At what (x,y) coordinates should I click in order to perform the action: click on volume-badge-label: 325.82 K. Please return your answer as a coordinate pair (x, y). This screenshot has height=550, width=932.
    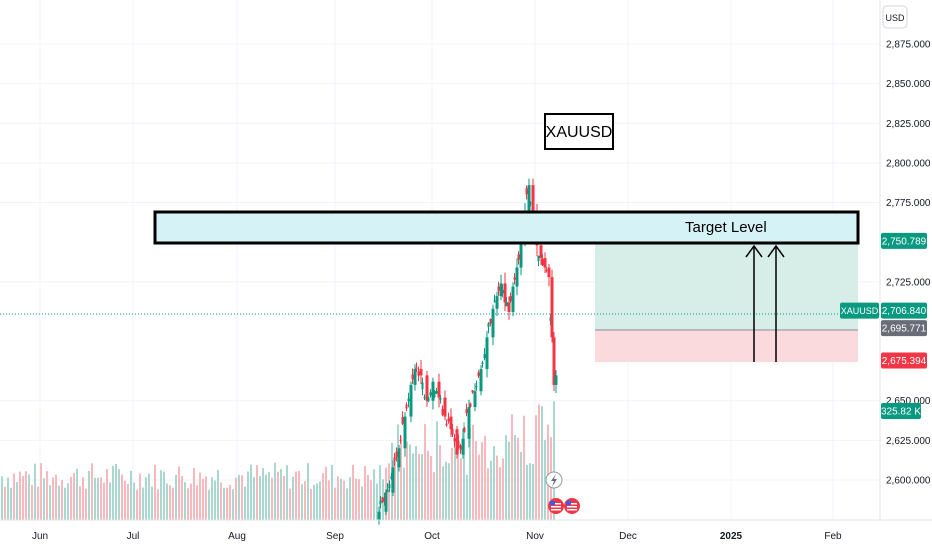
    Looking at the image, I should click on (901, 412).